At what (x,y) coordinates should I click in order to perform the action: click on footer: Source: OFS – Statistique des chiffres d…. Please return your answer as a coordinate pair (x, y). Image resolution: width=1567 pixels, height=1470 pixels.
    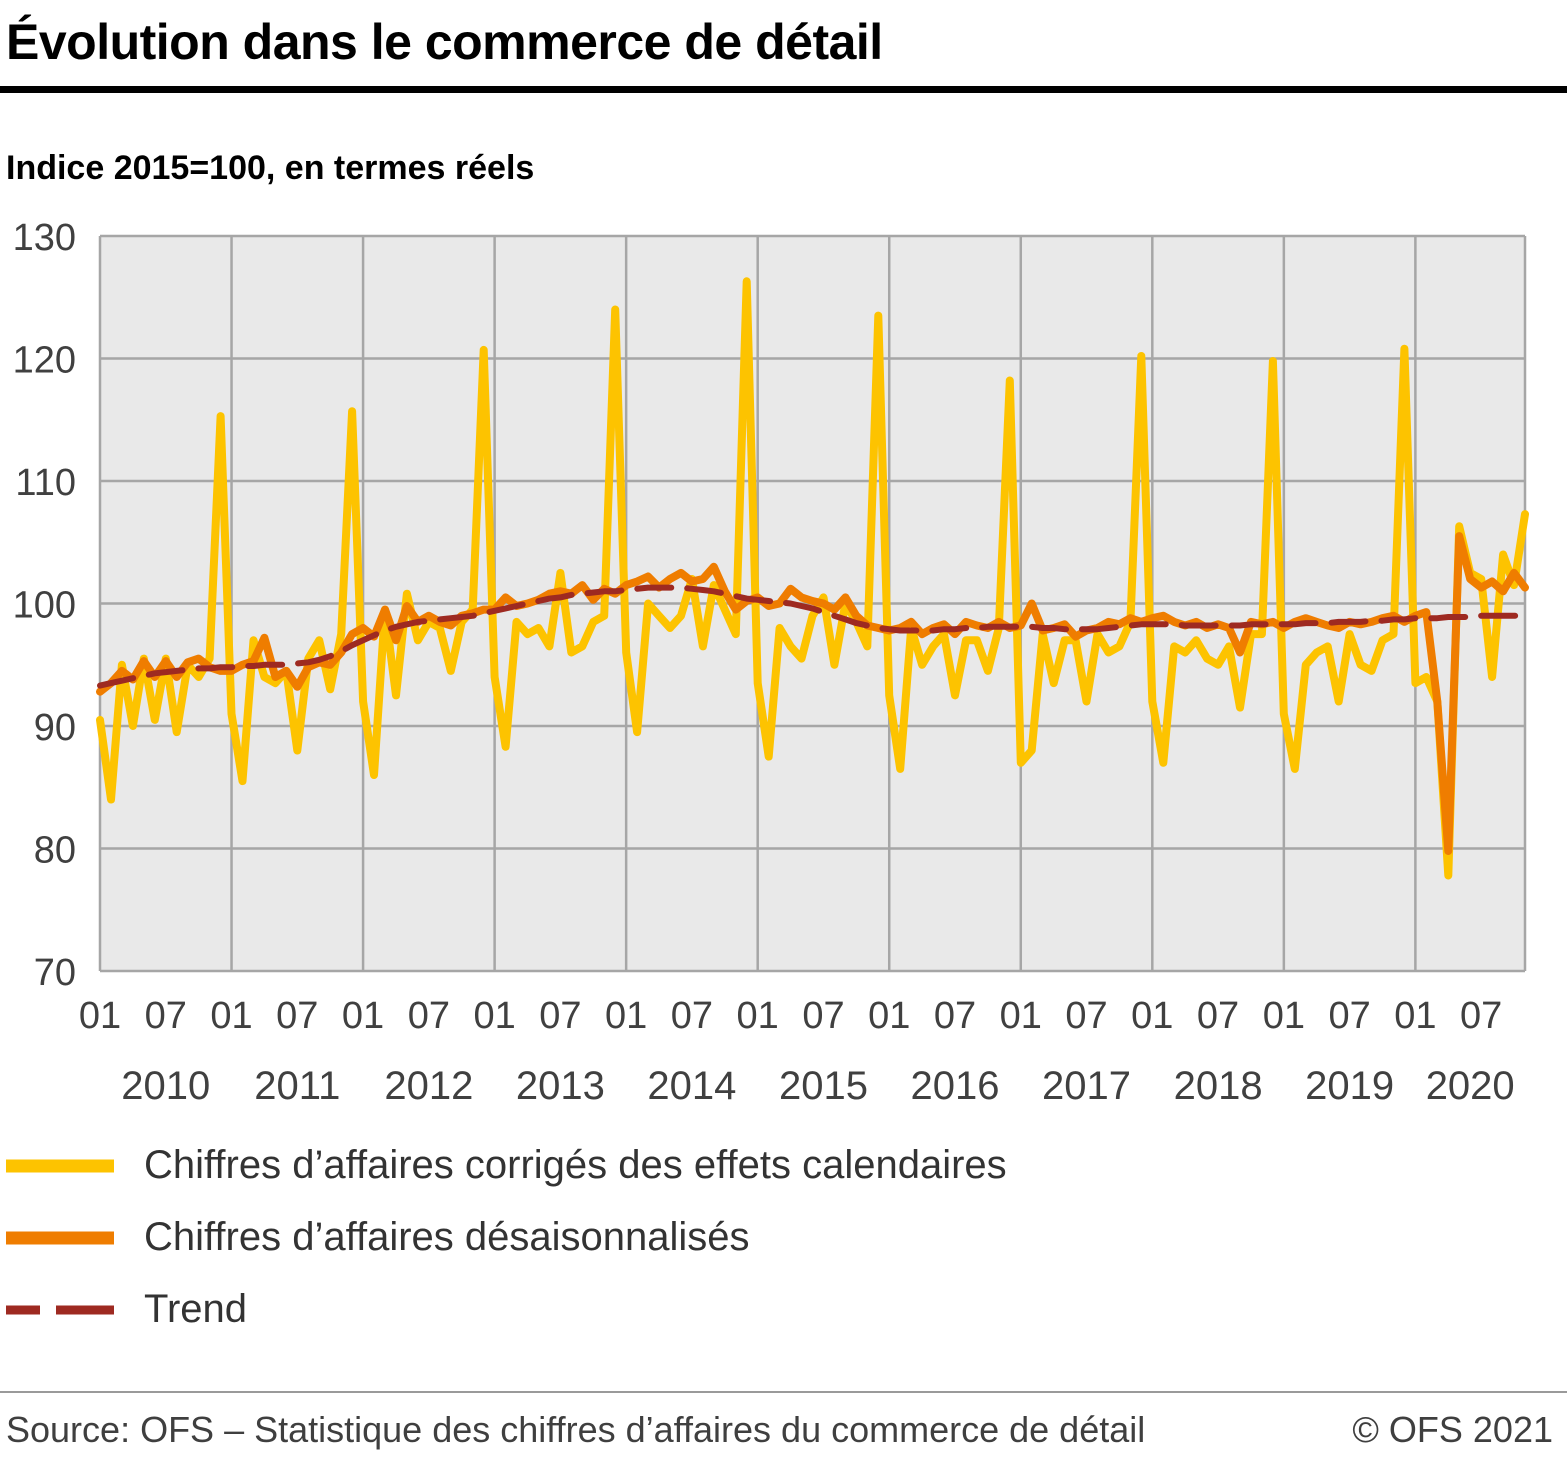
    Looking at the image, I should click on (783, 1422).